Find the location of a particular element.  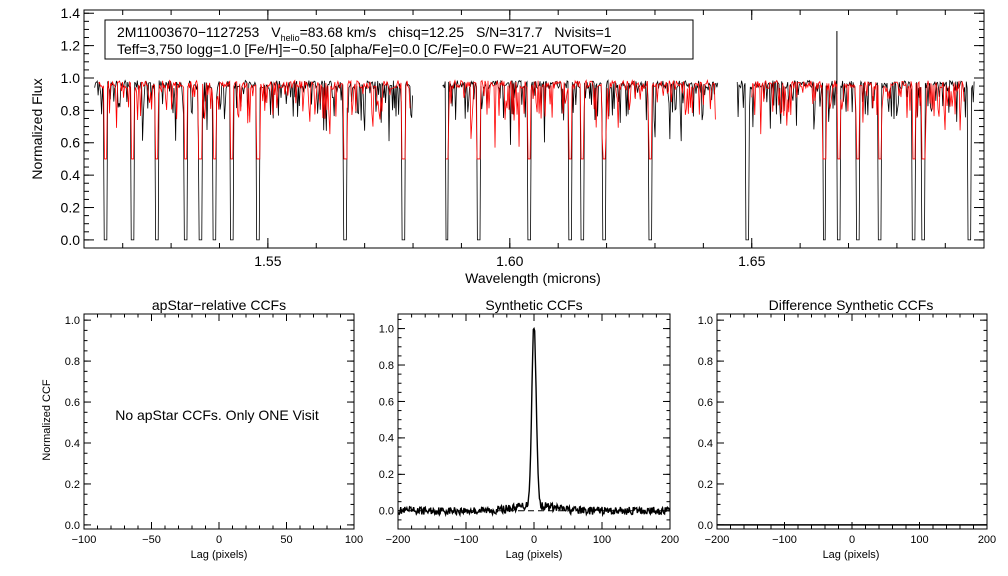

x-tick-label: 50 is located at coordinates (286, 540).